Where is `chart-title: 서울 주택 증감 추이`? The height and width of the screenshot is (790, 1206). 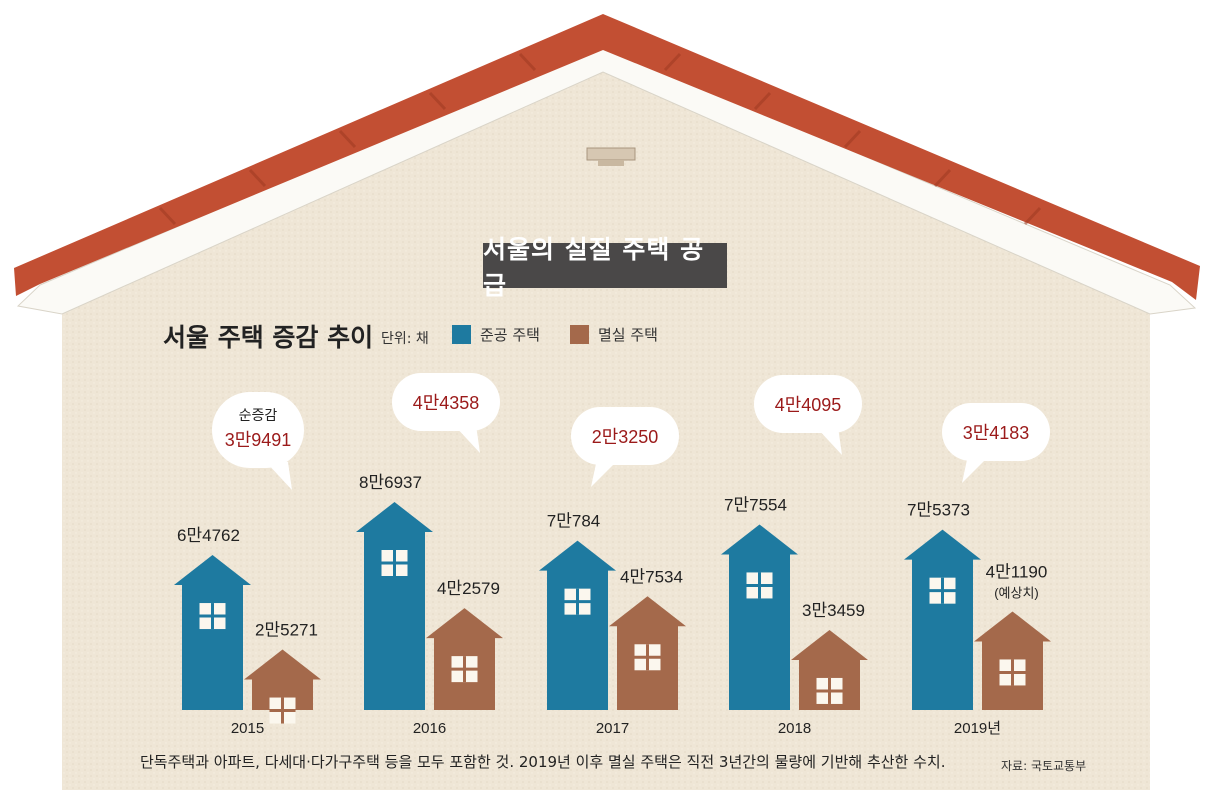 chart-title: 서울 주택 증감 추이 is located at coordinates (268, 337).